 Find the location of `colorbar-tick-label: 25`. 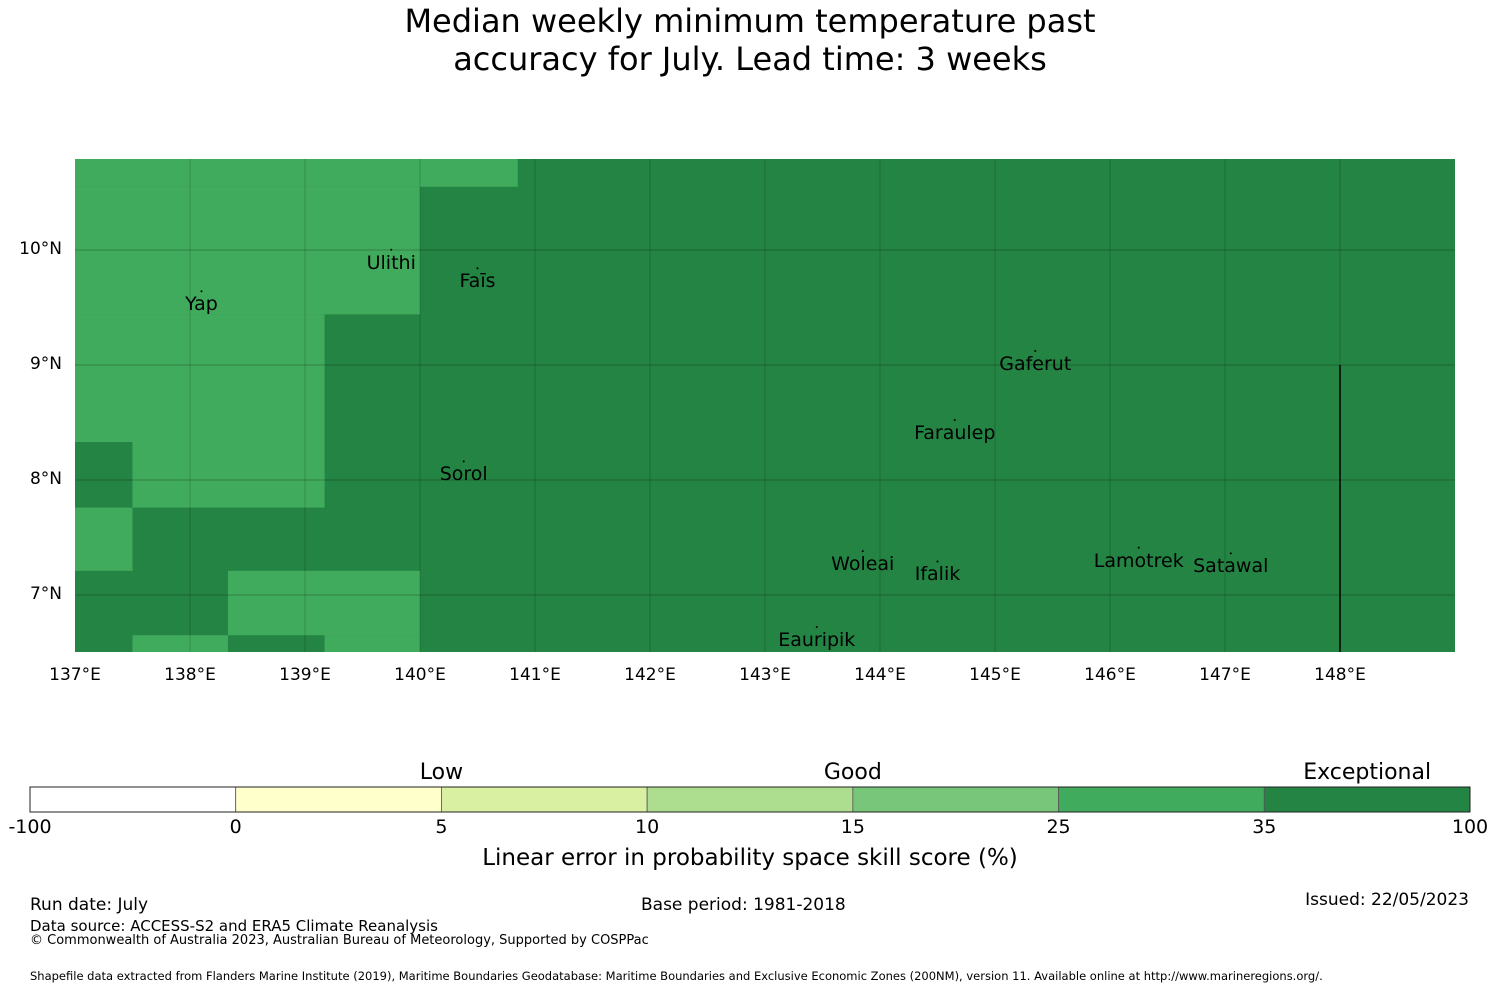

colorbar-tick-label: 25 is located at coordinates (1058, 827).